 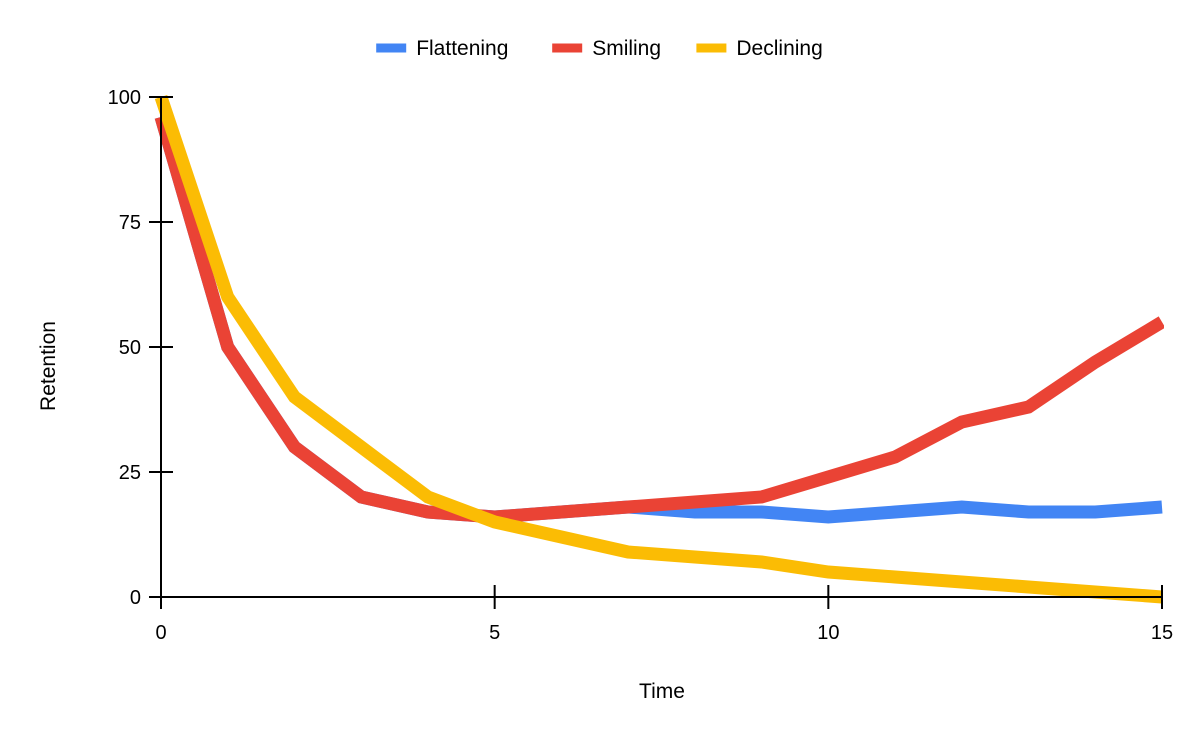 I want to click on x-tick-label: 15, so click(x=1162, y=633).